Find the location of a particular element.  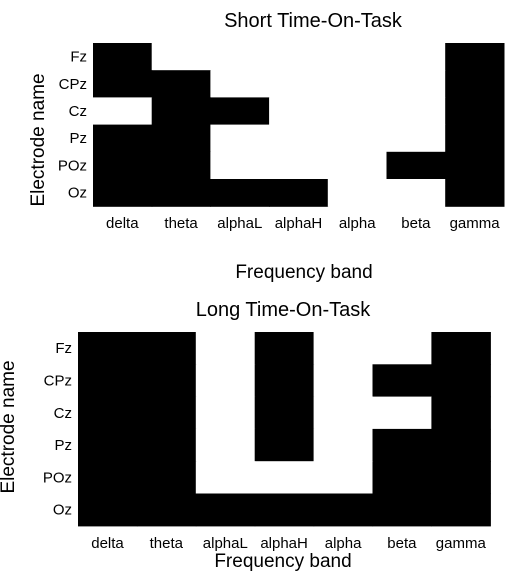

x-tick-label: delta is located at coordinates (122, 223).